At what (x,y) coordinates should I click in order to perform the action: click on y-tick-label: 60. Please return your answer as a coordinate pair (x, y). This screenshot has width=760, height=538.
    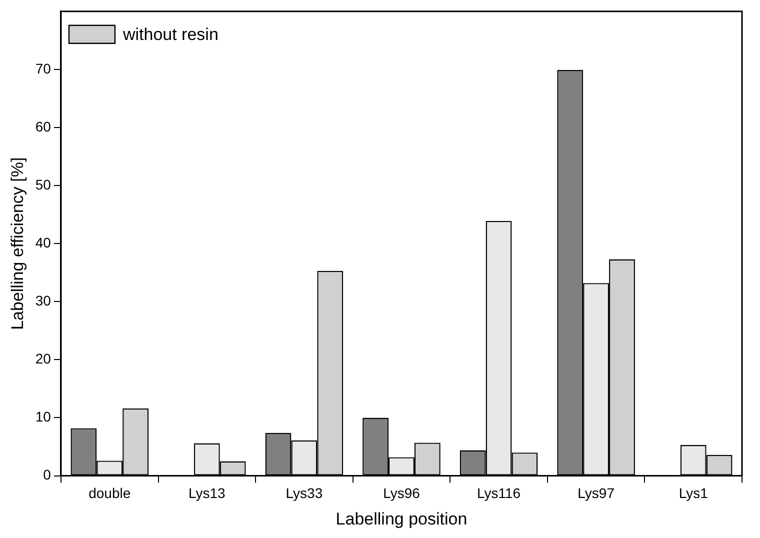
    Looking at the image, I should click on (43, 126).